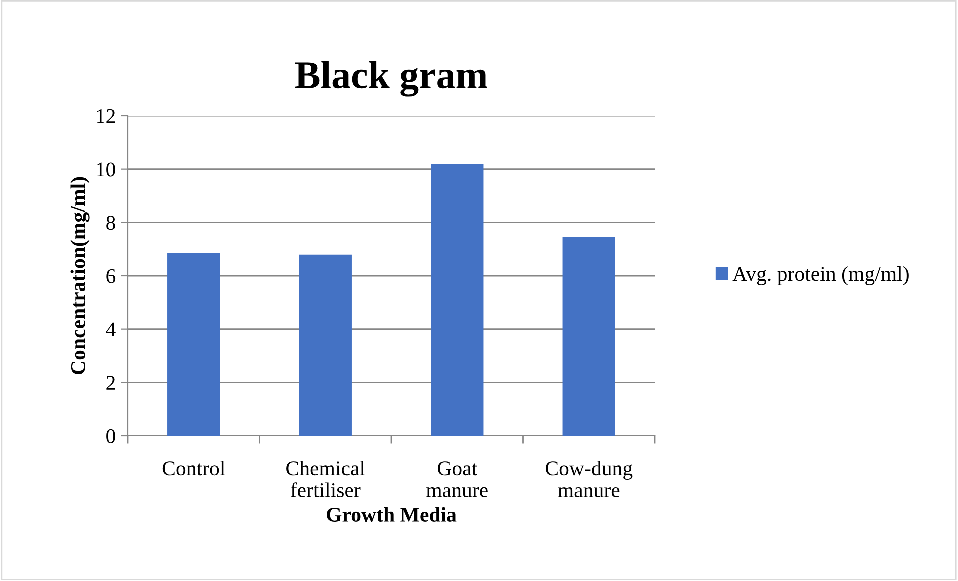  Describe the element at coordinates (111, 276) in the screenshot. I see `y-tick-label: 6` at that location.